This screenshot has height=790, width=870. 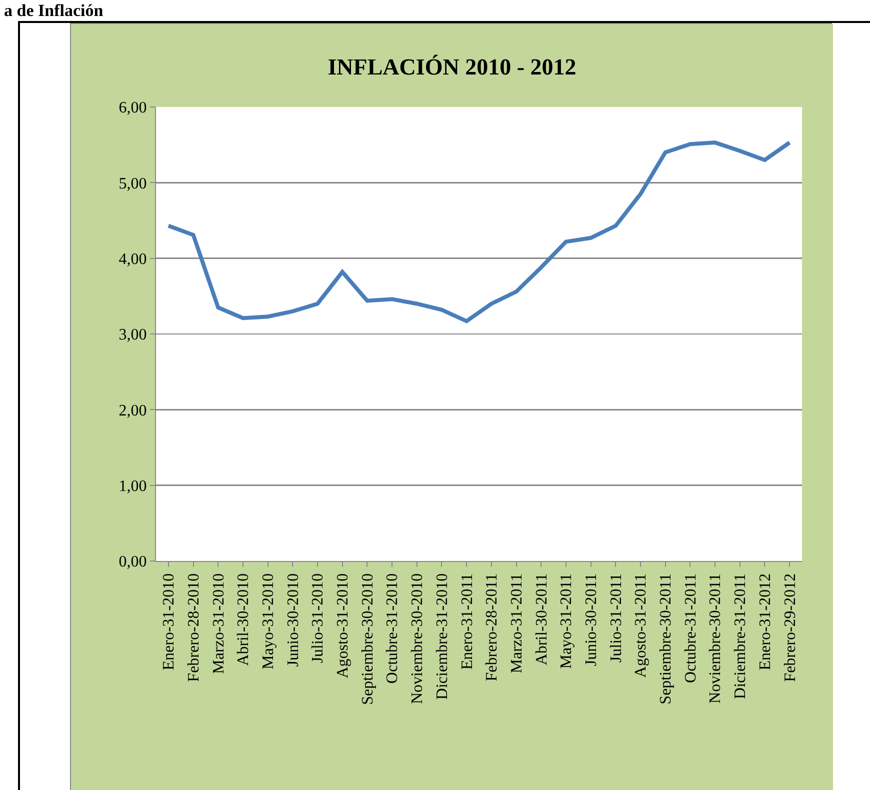 I want to click on y-tick-label: 3,00, so click(x=132, y=335).